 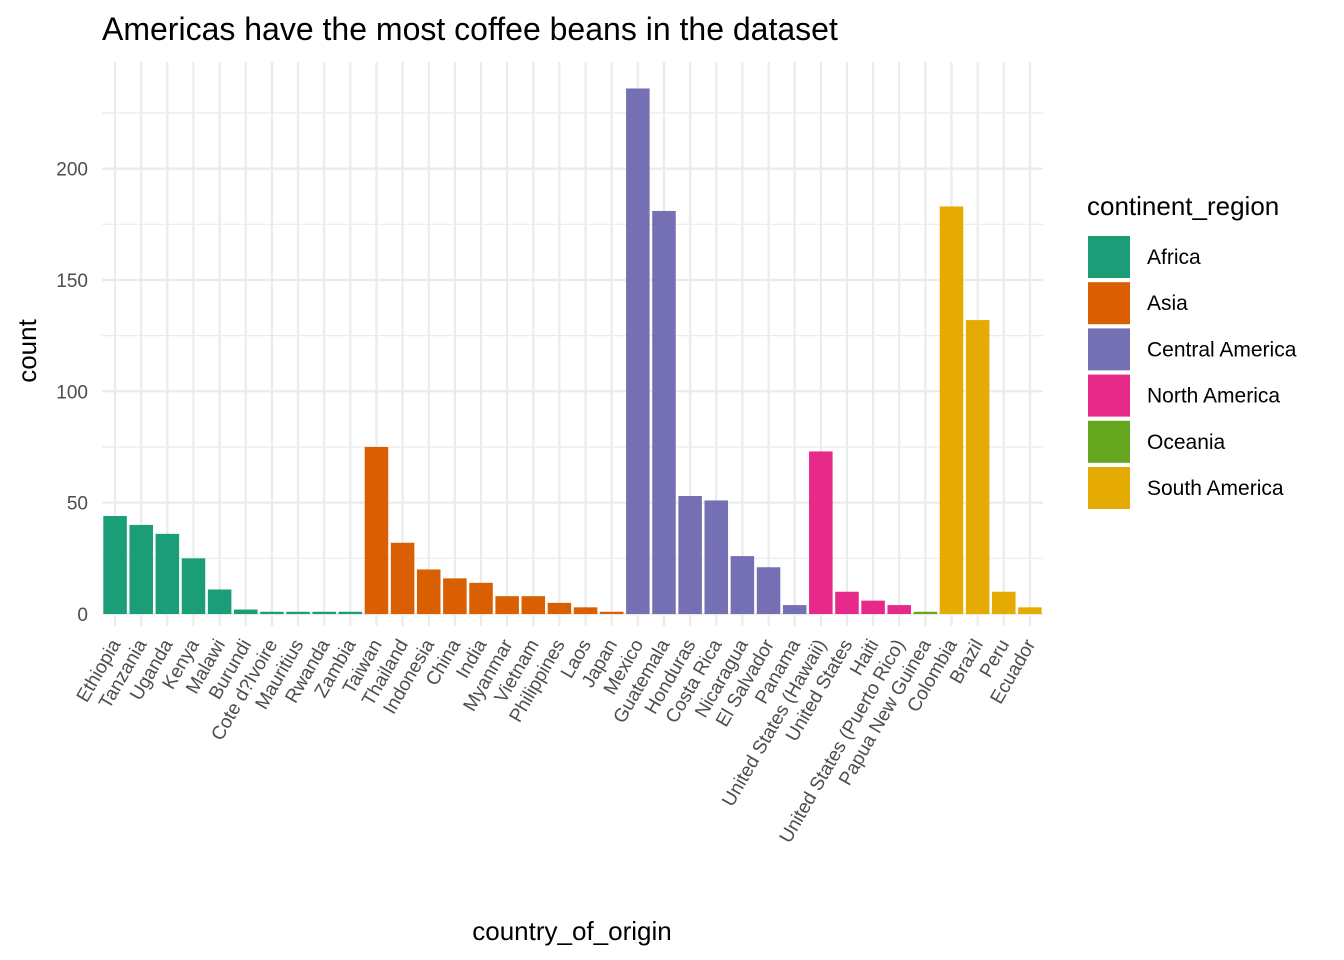 What do you see at coordinates (571, 931) in the screenshot?
I see `x-axis-title: country_of_origin` at bounding box center [571, 931].